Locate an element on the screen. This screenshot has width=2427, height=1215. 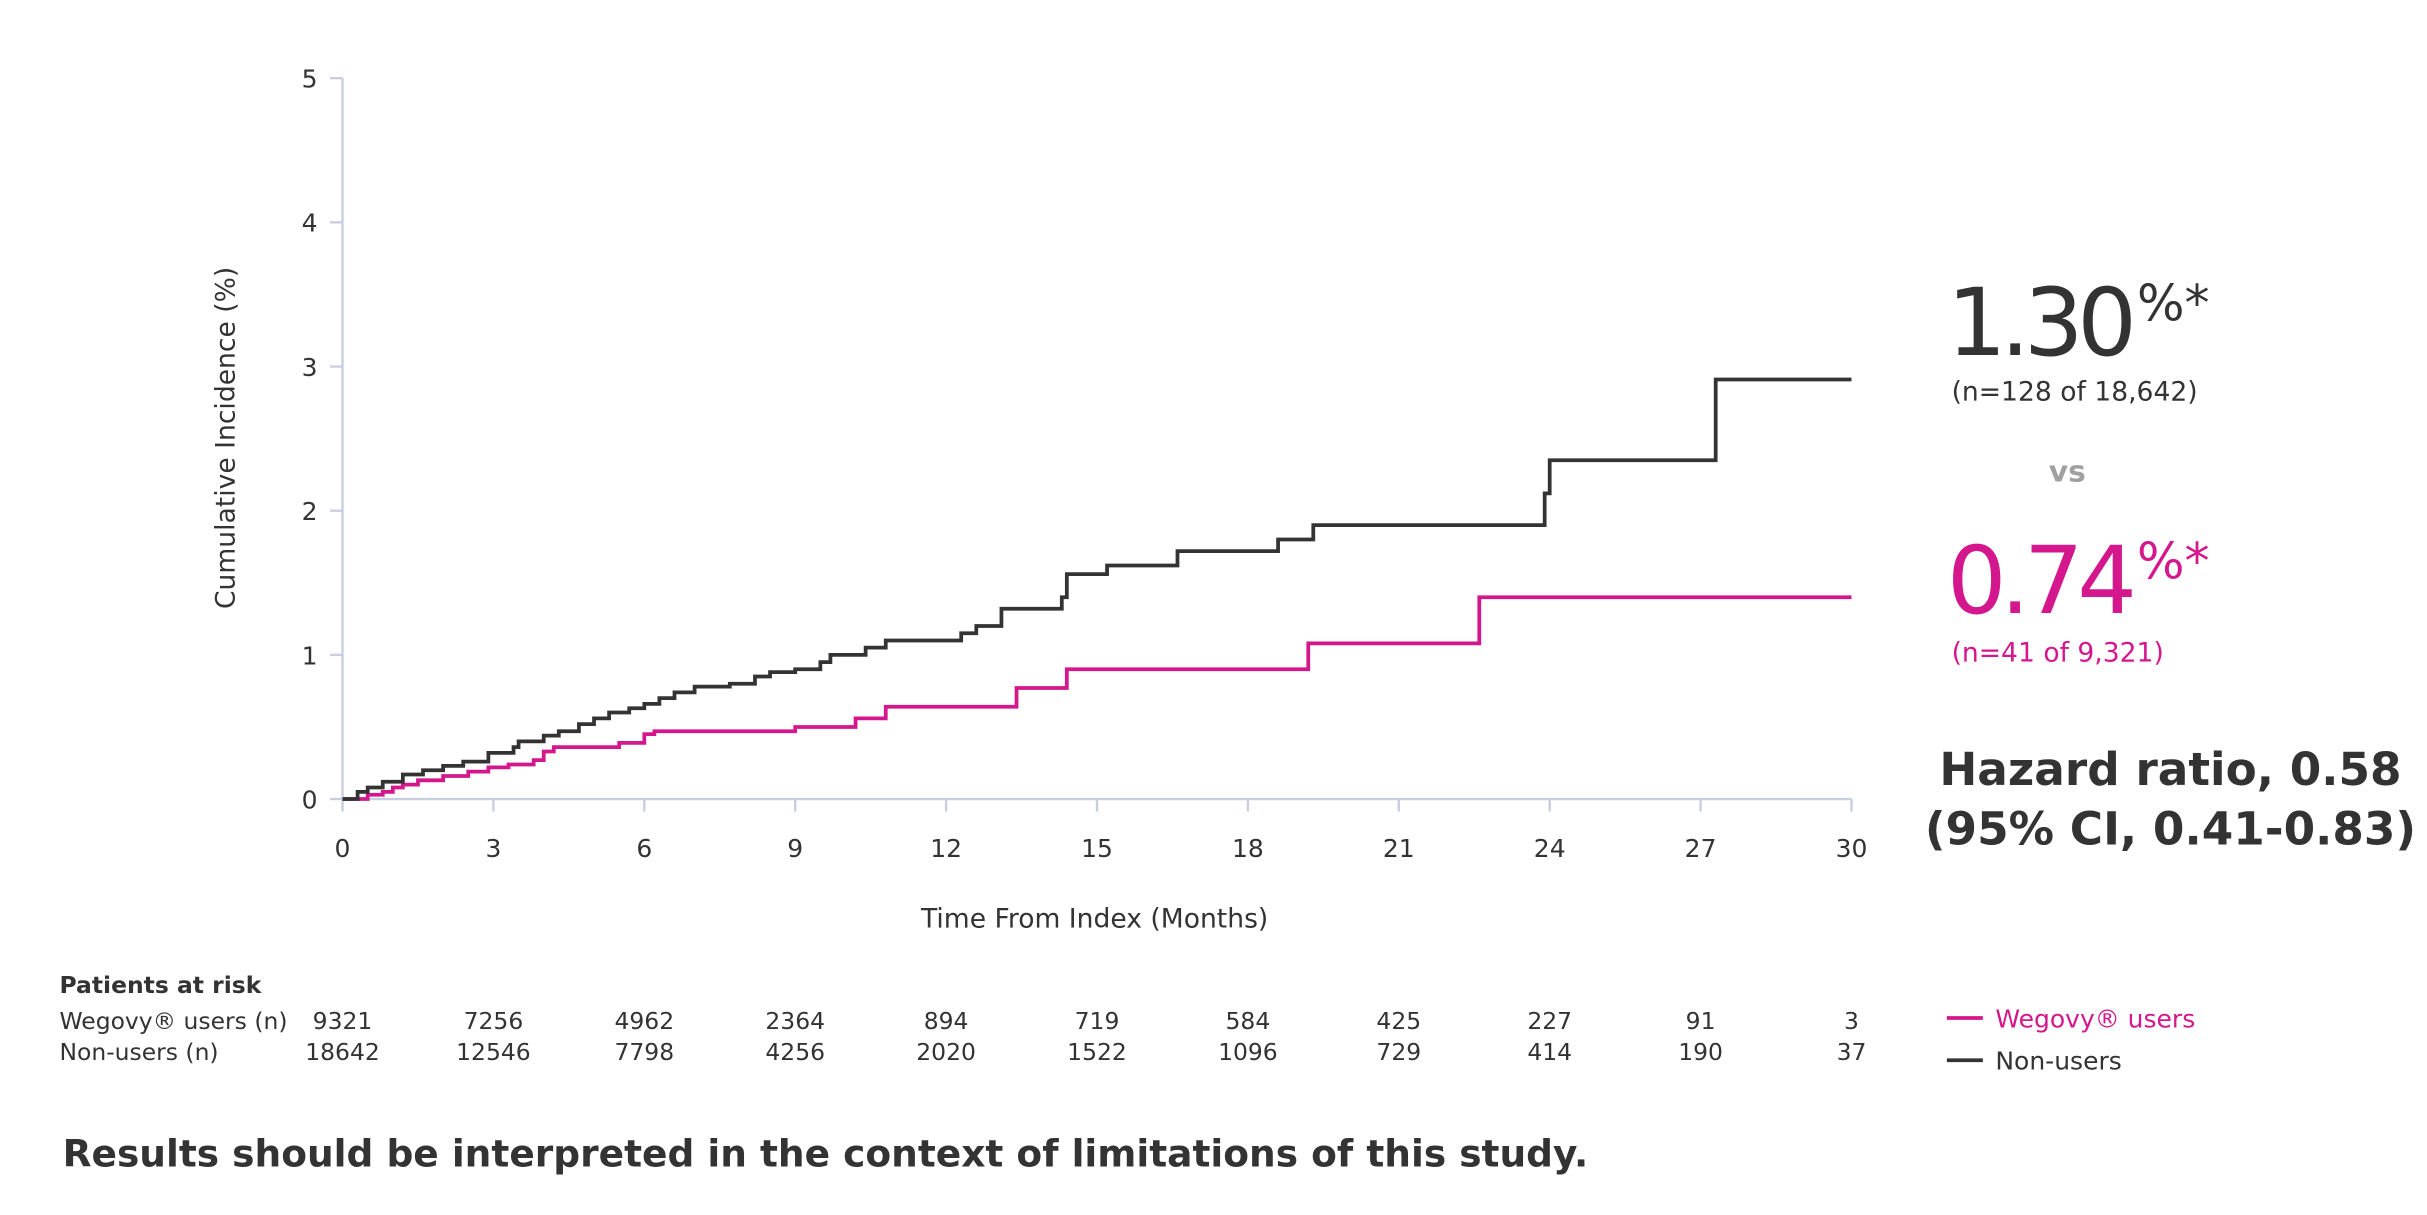
risk-value: 4256 is located at coordinates (795, 1052).